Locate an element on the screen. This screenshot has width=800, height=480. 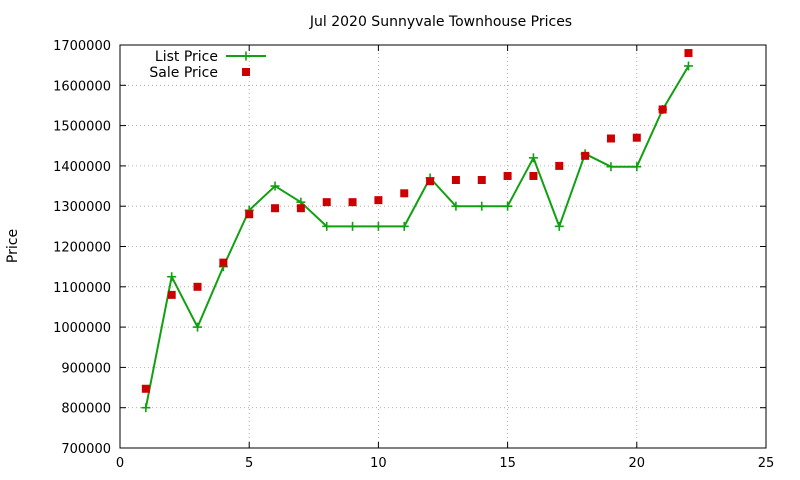
y-tick-label: 800000 is located at coordinates (86, 409).